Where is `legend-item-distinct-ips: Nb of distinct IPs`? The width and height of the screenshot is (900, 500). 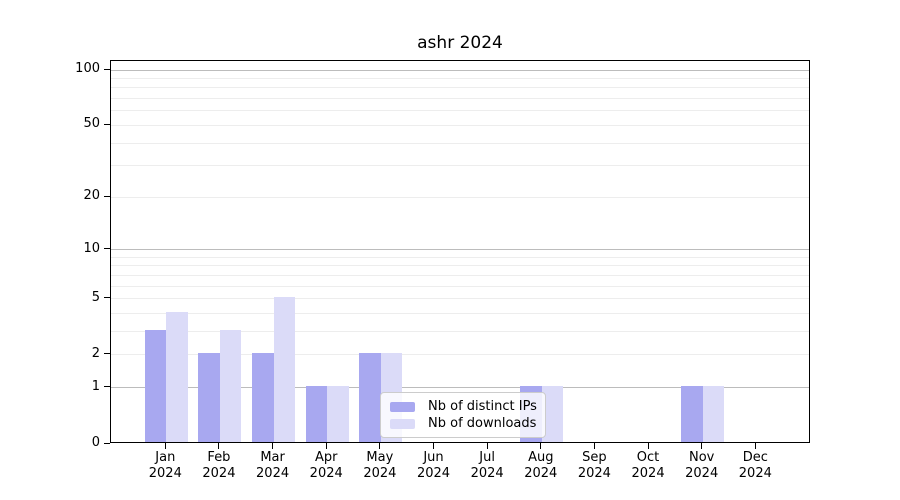
legend-item-distinct-ips: Nb of distinct IPs is located at coordinates (463, 406).